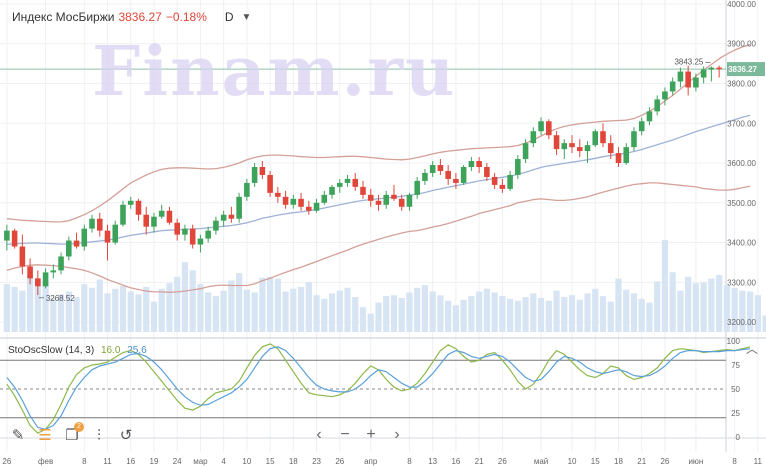  What do you see at coordinates (99, 435) in the screenshot?
I see `indicators-icon: ⫶` at bounding box center [99, 435].